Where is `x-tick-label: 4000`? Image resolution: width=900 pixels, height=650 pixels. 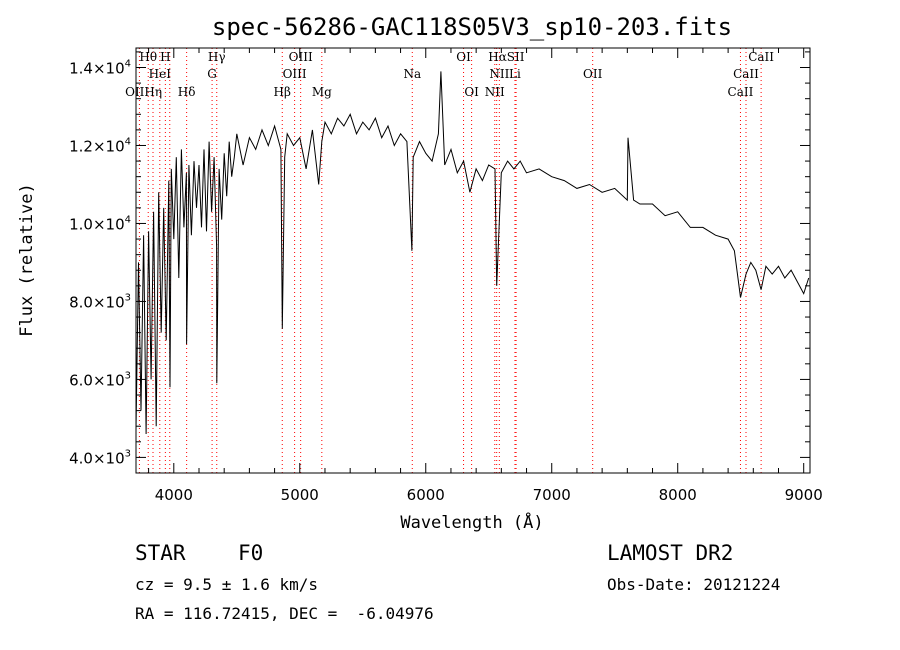 x-tick-label: 4000 is located at coordinates (174, 495).